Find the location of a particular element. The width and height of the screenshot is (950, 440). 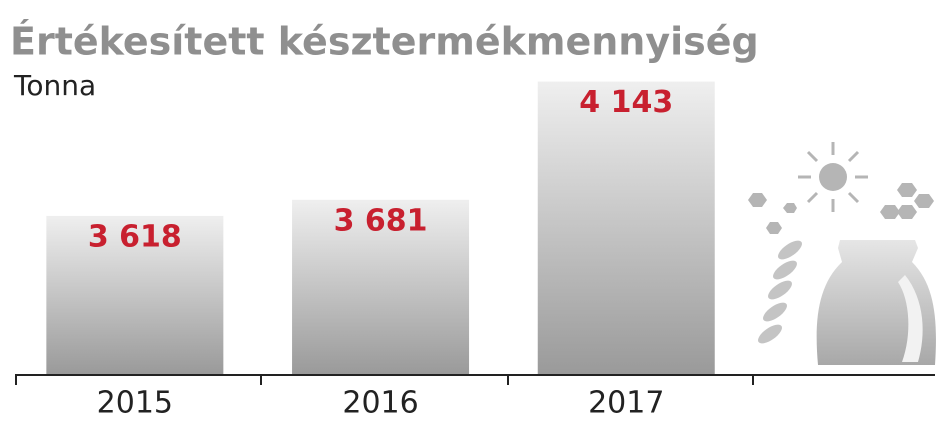

x-ticks is located at coordinates (384, 380).